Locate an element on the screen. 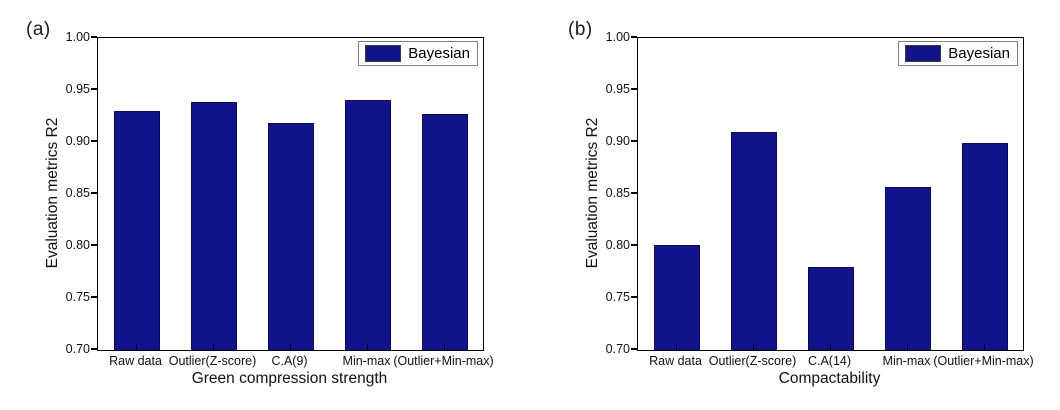 The height and width of the screenshot is (410, 1060). panel-label-a: (a) is located at coordinates (38, 29).